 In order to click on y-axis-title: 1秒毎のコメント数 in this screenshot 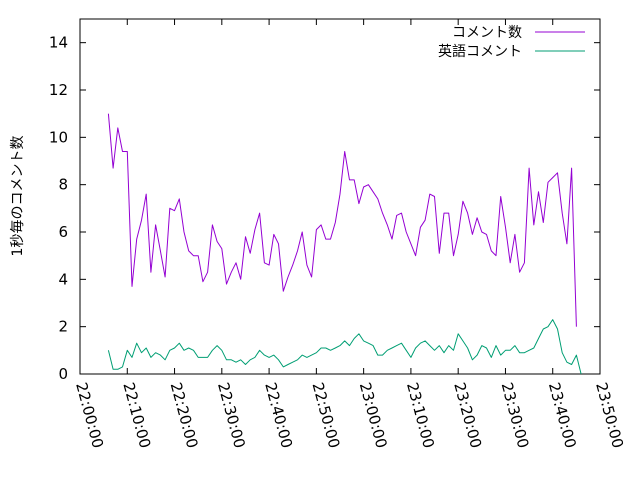, I will do `click(18, 196)`.